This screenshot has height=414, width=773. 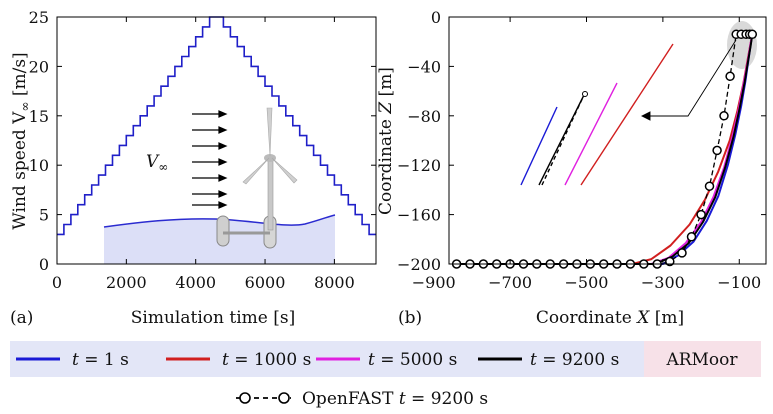 I want to click on legend-label: t = 1 s, so click(x=100, y=360).